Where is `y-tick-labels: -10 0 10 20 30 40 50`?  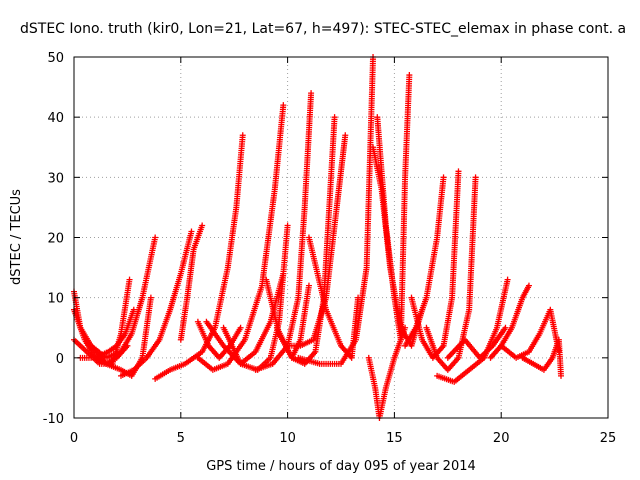 y-tick-labels: -10 0 10 20 30 40 50 is located at coordinates (53, 239).